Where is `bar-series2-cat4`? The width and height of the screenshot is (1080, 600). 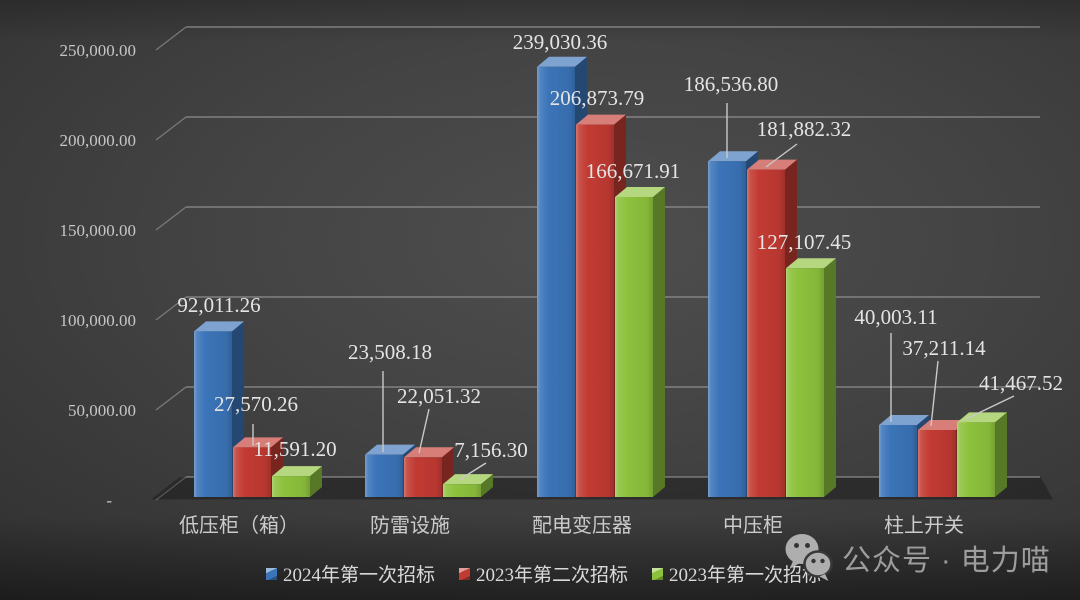 bar-series2-cat4 is located at coordinates (772, 328).